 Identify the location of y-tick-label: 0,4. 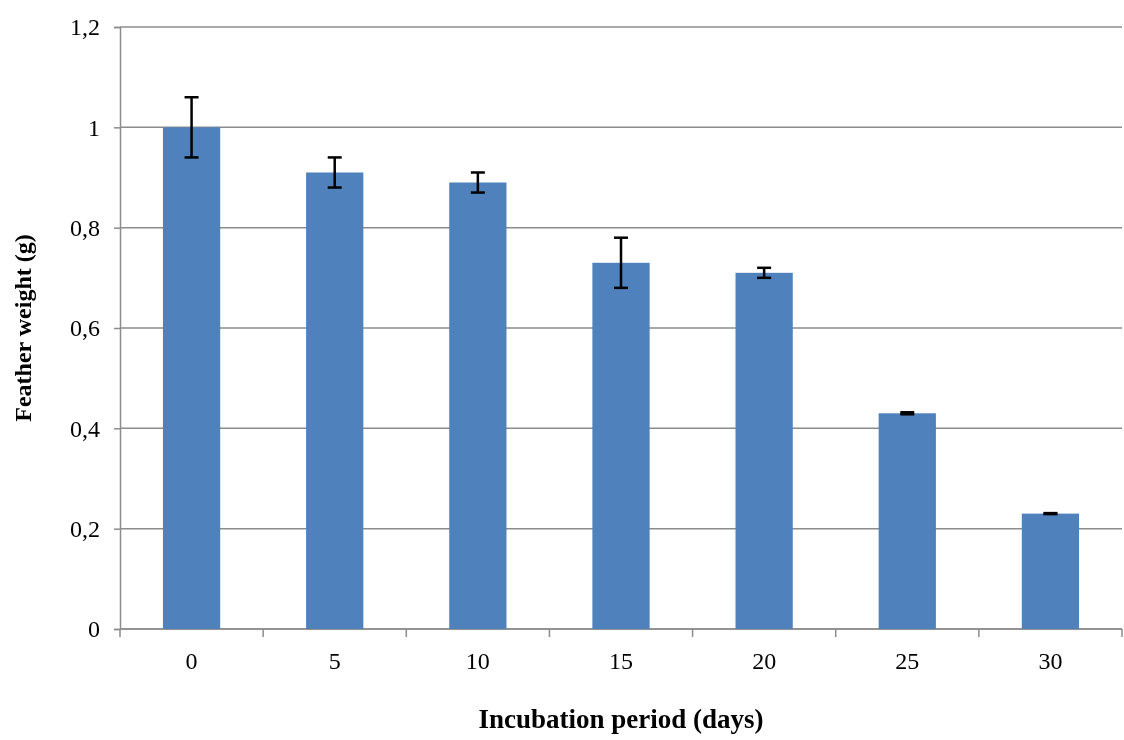
(85, 428).